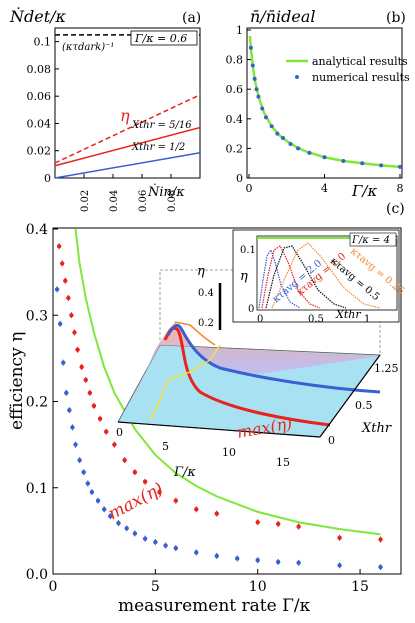  I want to click on panel-a-xlabel: Ṅin/κ, so click(166, 191).